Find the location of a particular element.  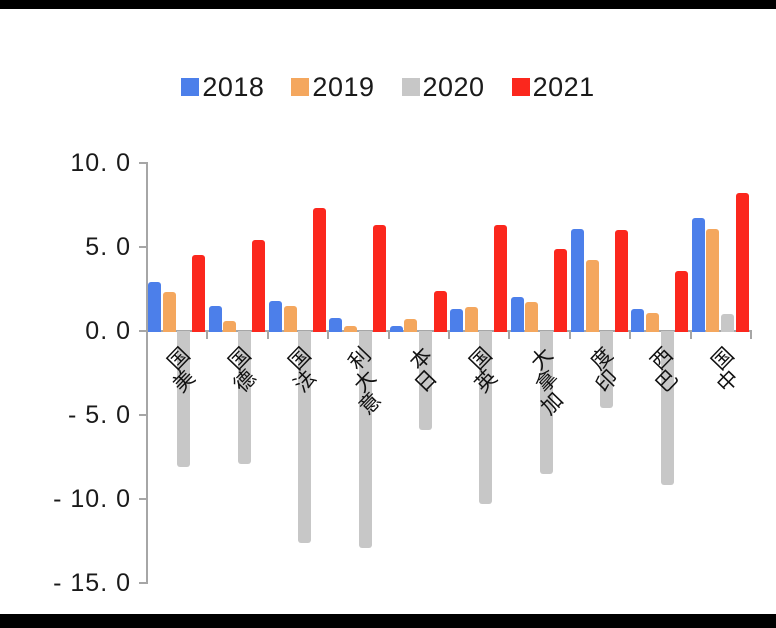

bar-2019-印度 is located at coordinates (592, 296).